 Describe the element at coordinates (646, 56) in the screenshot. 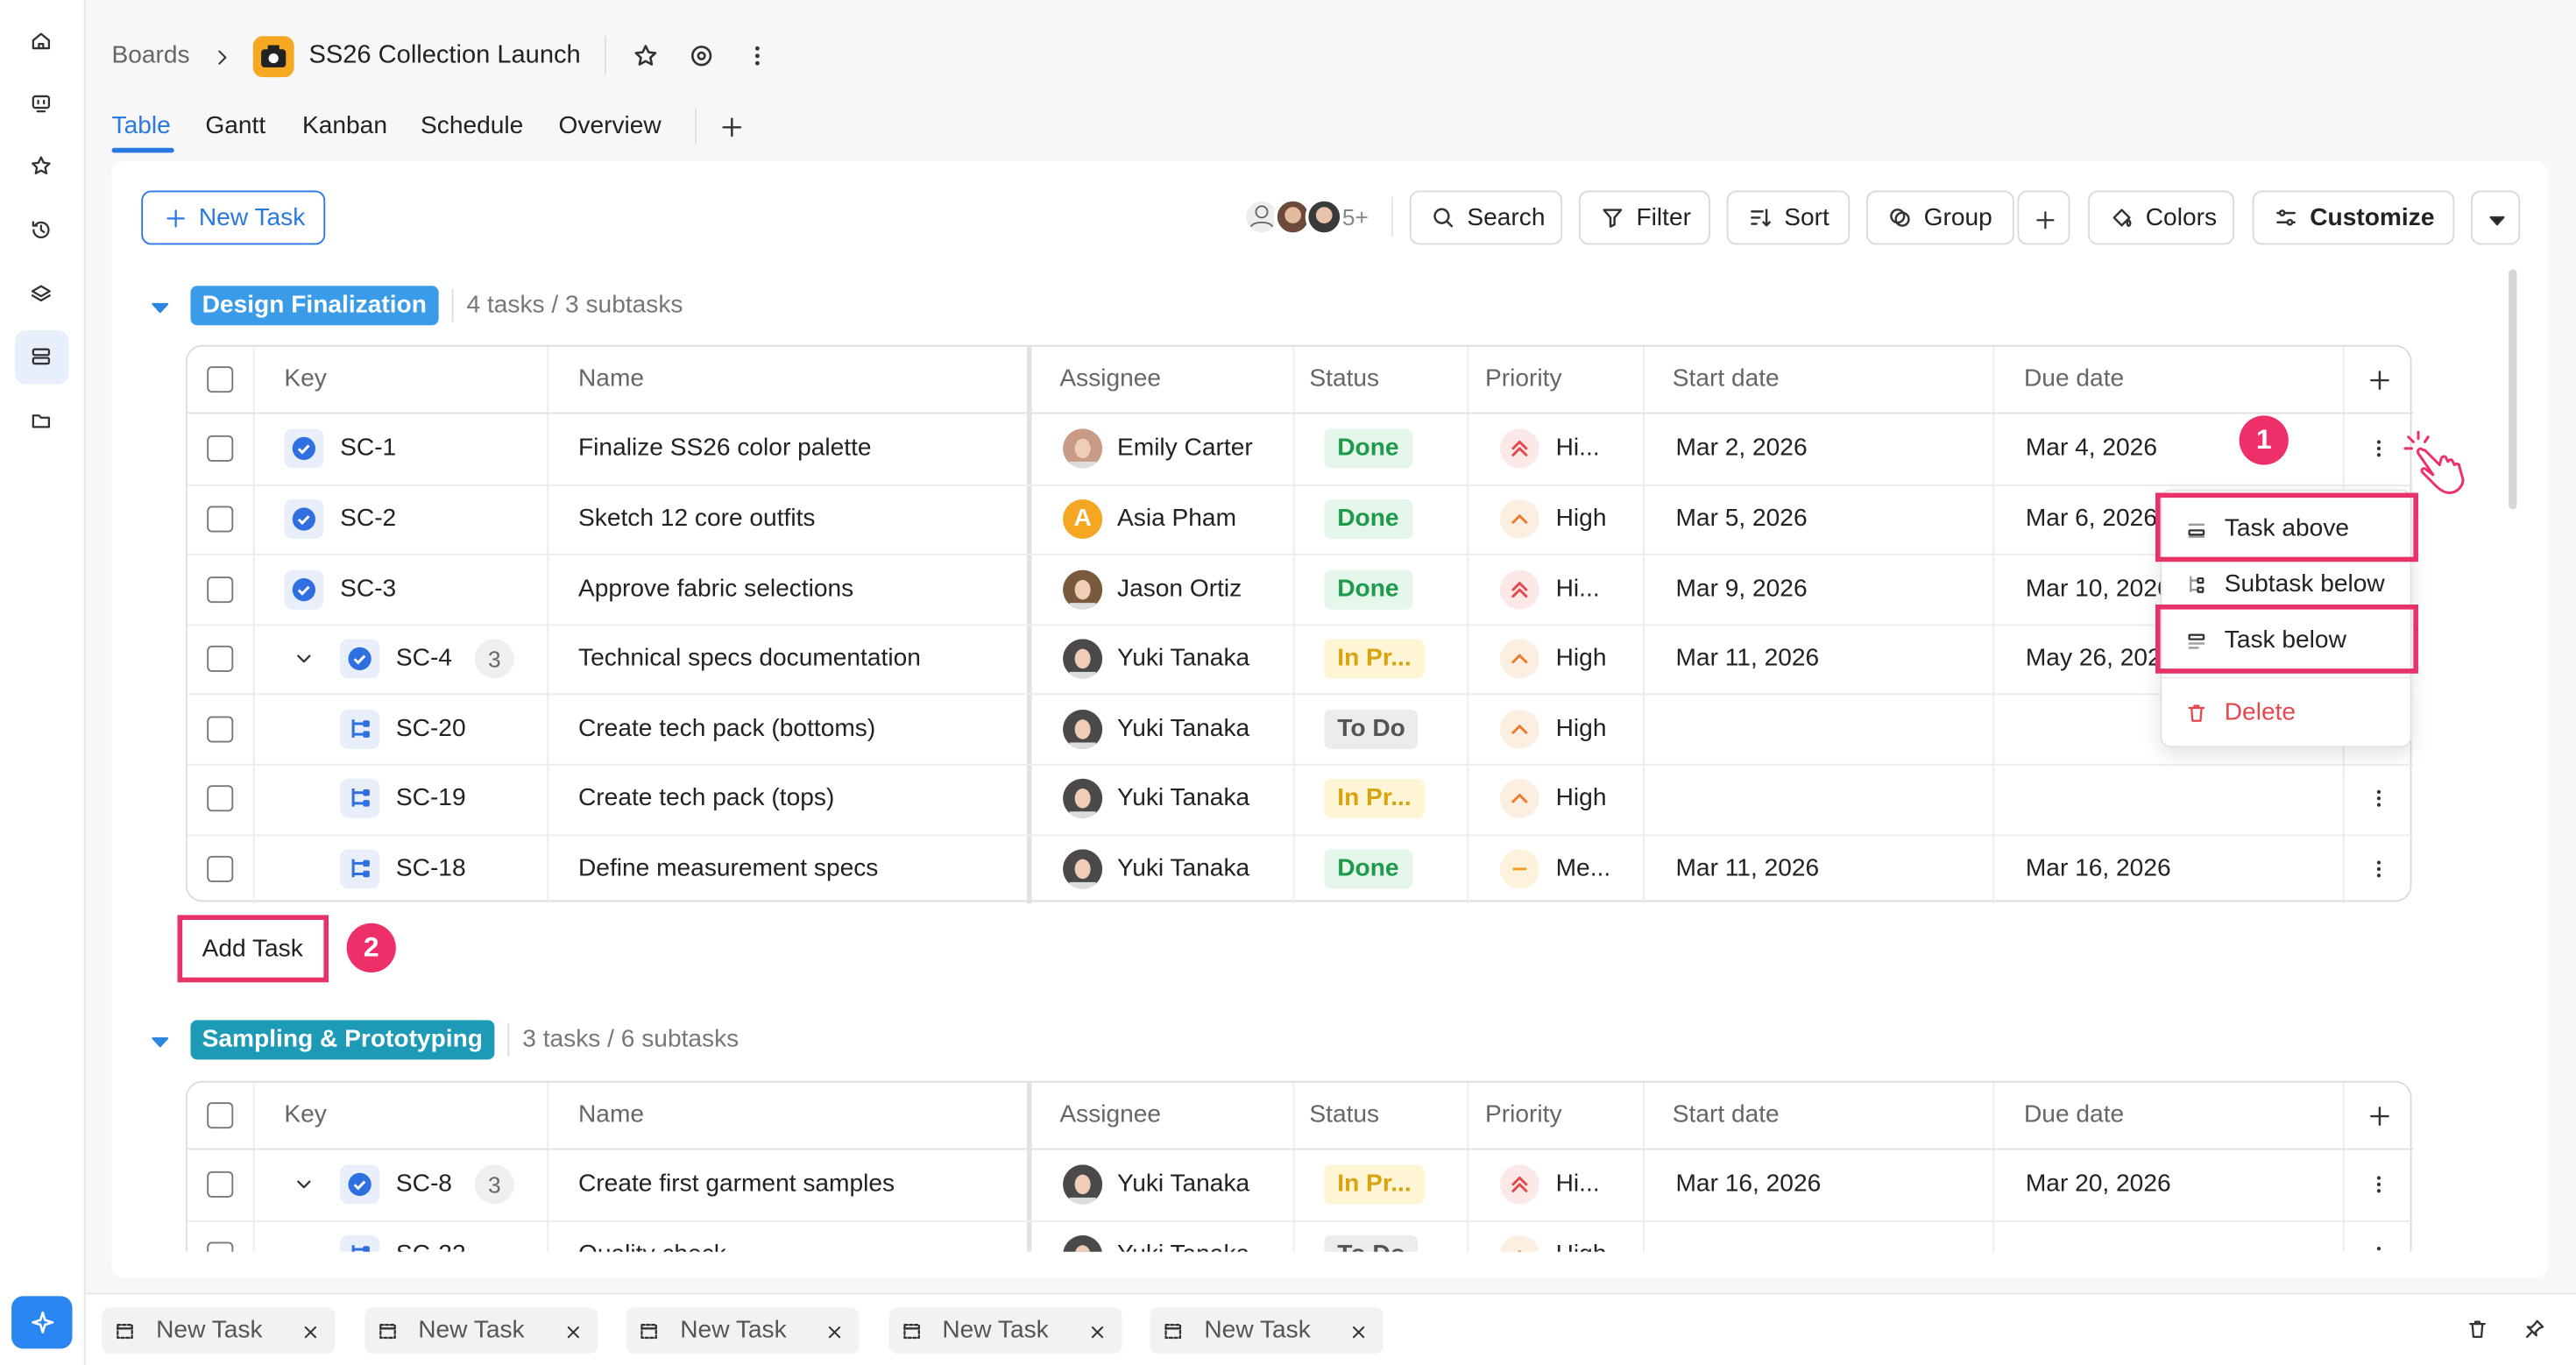

I see `favorite` at that location.